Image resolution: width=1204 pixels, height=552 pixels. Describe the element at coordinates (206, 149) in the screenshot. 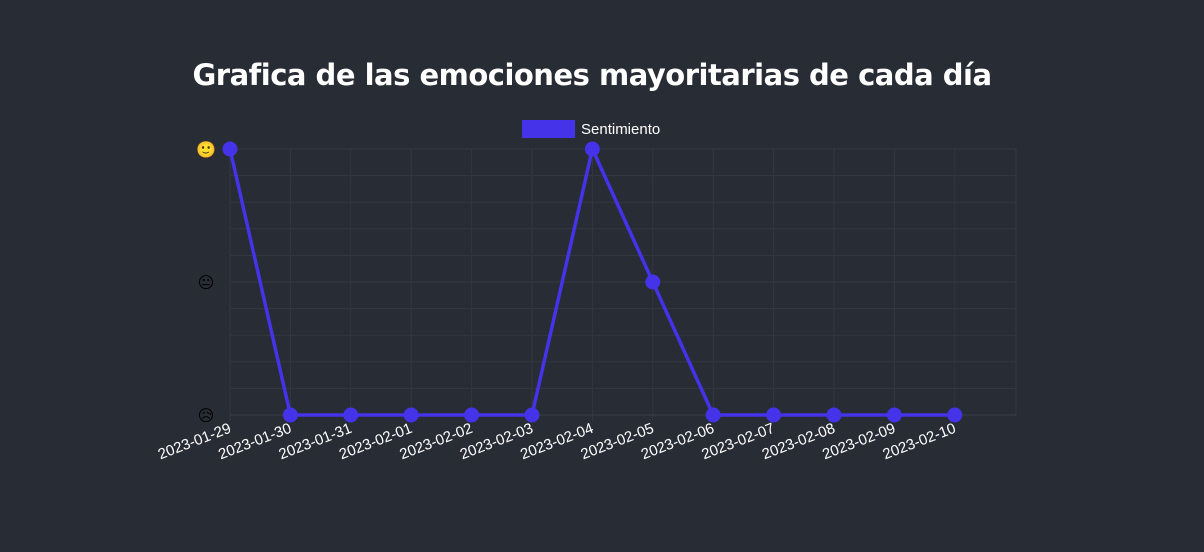

I see `y-tick-label: 🙂` at that location.